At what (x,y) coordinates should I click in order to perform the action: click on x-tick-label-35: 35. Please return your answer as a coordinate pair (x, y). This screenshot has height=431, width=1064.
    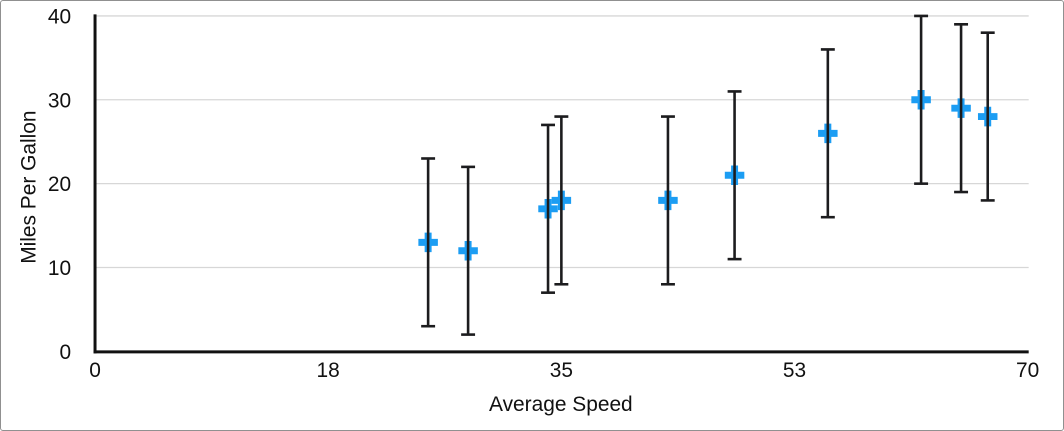
    Looking at the image, I should click on (561, 370).